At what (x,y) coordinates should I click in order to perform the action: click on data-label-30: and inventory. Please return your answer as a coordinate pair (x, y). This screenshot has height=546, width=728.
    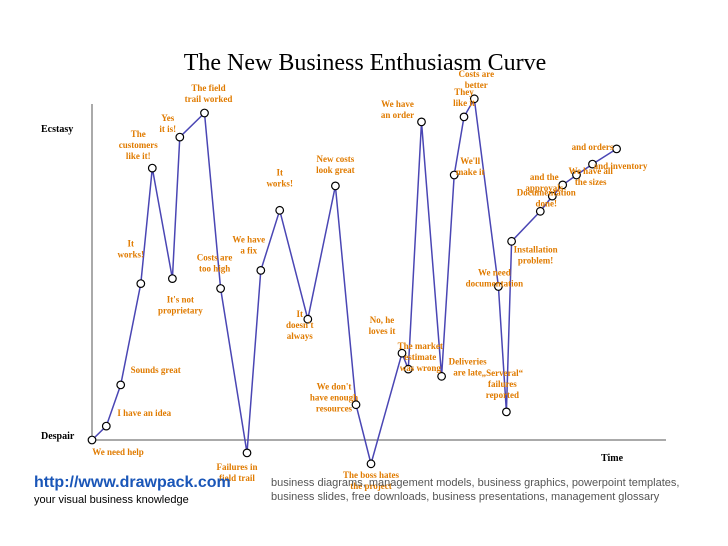
    Looking at the image, I should click on (621, 166).